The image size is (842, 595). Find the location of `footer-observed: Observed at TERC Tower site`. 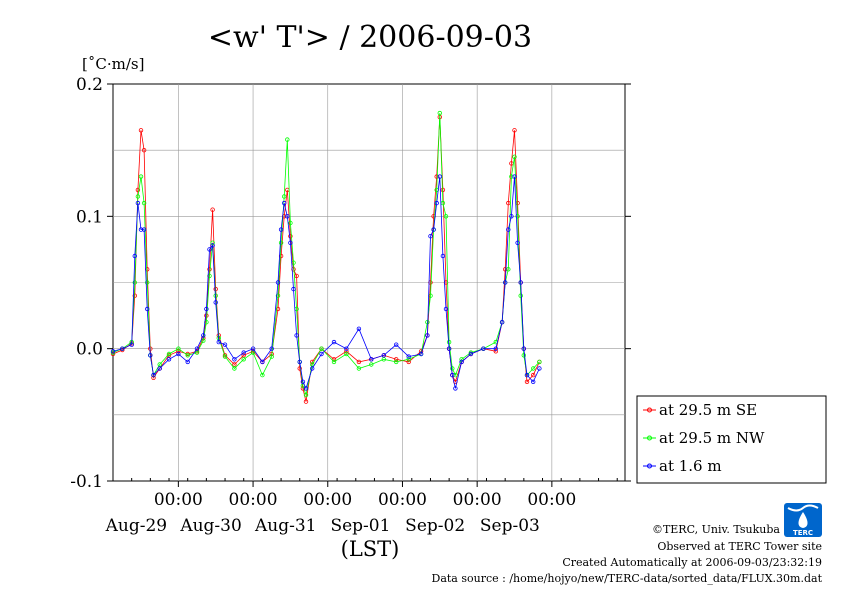

footer-observed: Observed at TERC Tower site is located at coordinates (739, 546).